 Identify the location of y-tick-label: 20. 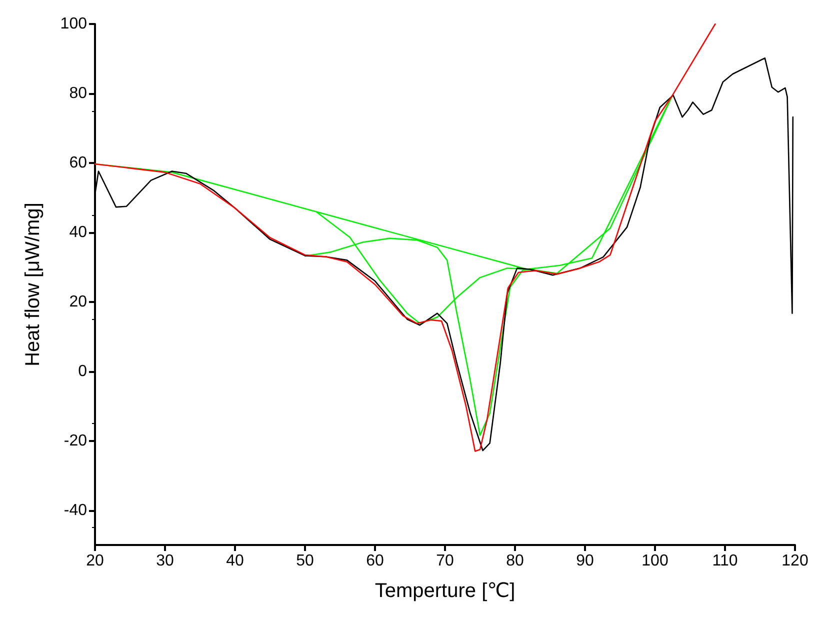
(78, 301).